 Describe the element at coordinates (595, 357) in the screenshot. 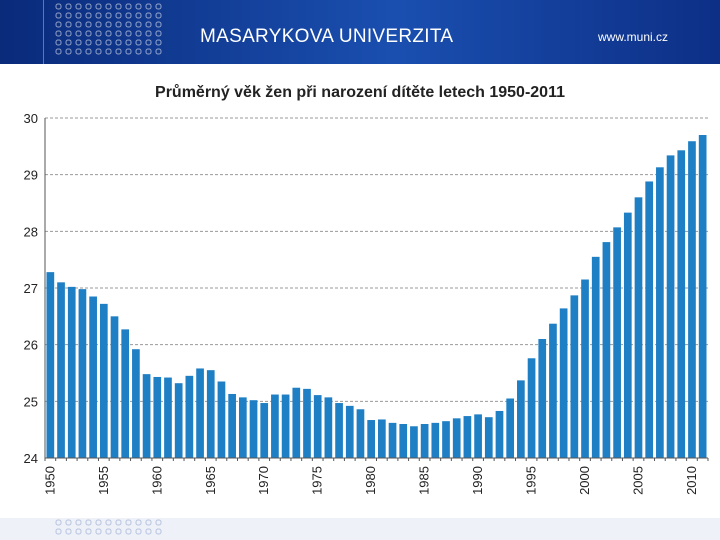

I see `bar-2001` at that location.